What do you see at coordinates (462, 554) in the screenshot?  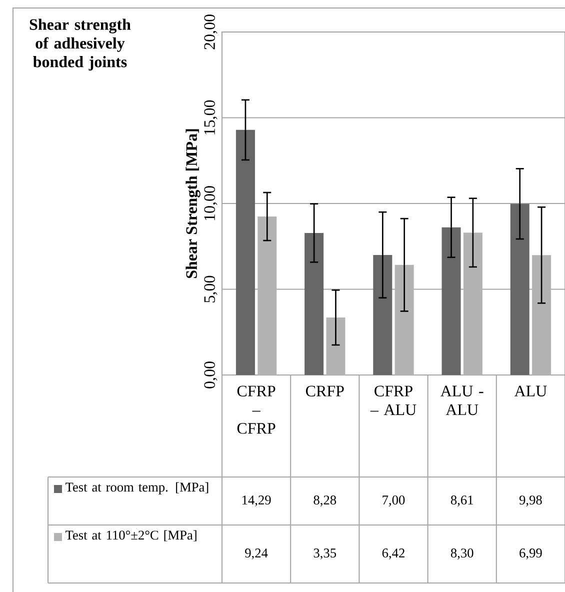 I see `data-label: 8,30` at bounding box center [462, 554].